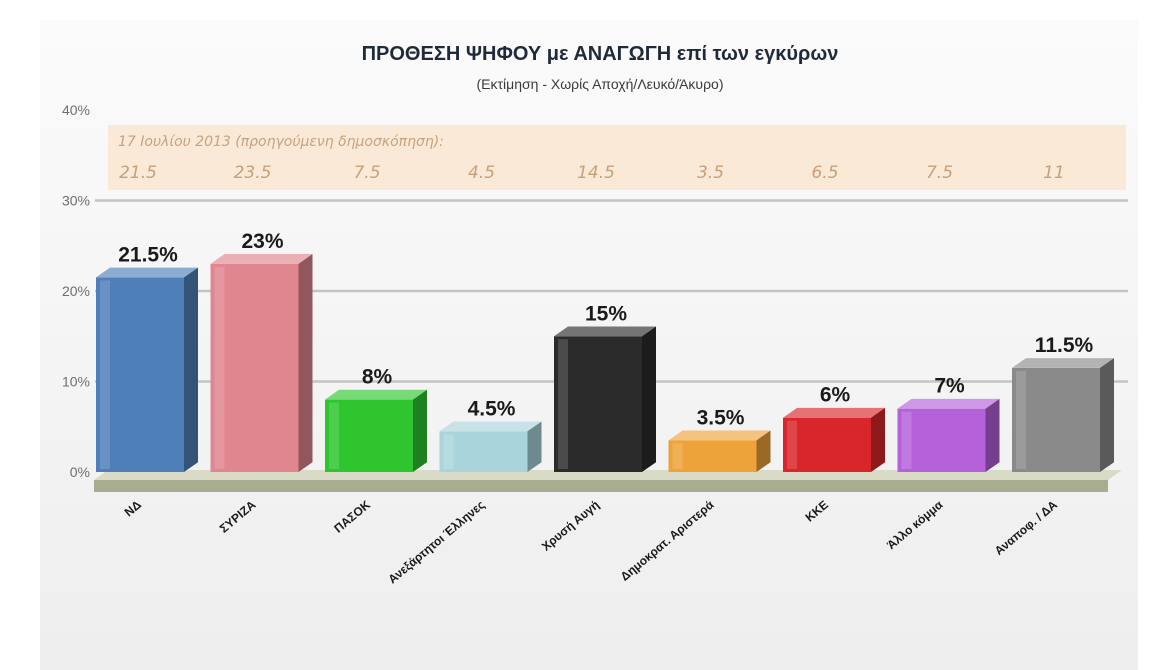  I want to click on previous-value: 4.5, so click(481, 173).